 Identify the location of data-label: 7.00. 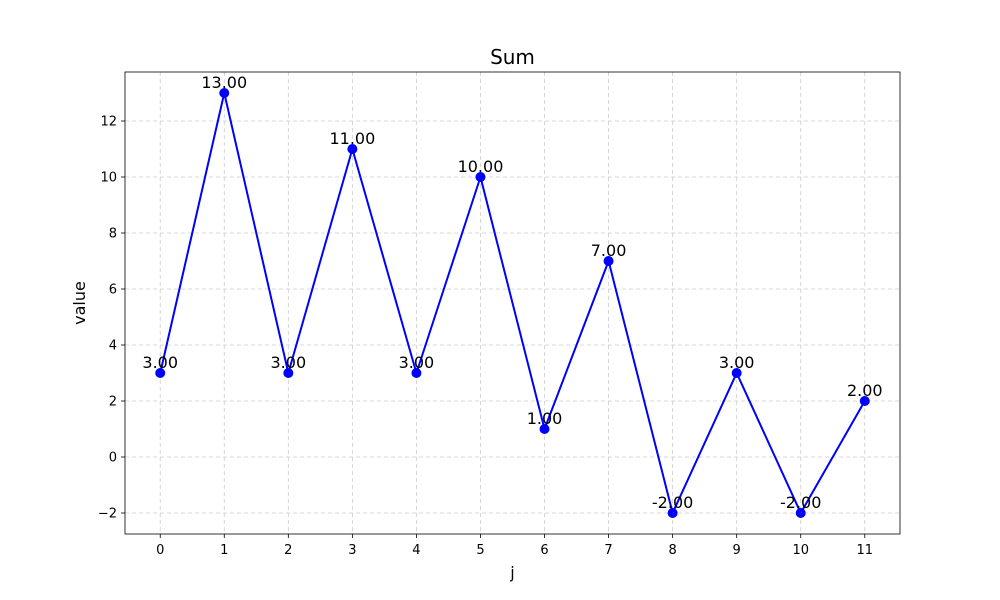
(609, 250).